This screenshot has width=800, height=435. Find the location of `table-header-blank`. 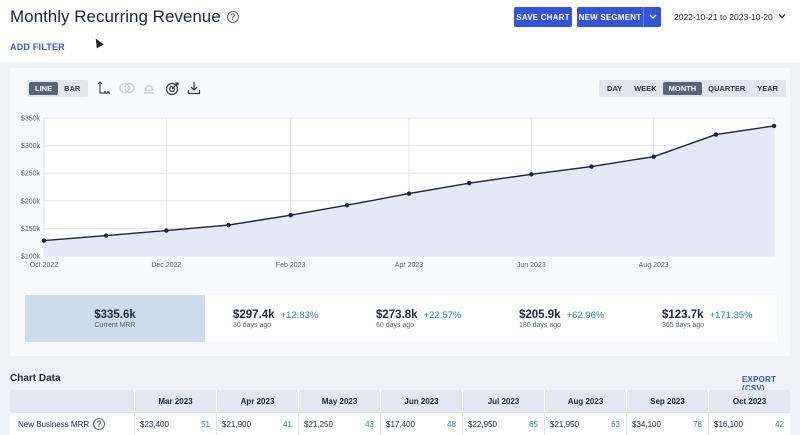

table-header-blank is located at coordinates (72, 401).